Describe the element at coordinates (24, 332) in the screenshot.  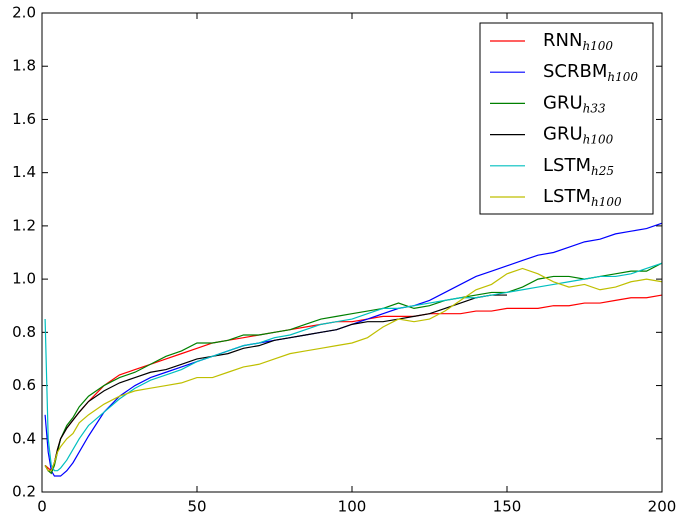
I see `y-tick-label: 0.8` at that location.